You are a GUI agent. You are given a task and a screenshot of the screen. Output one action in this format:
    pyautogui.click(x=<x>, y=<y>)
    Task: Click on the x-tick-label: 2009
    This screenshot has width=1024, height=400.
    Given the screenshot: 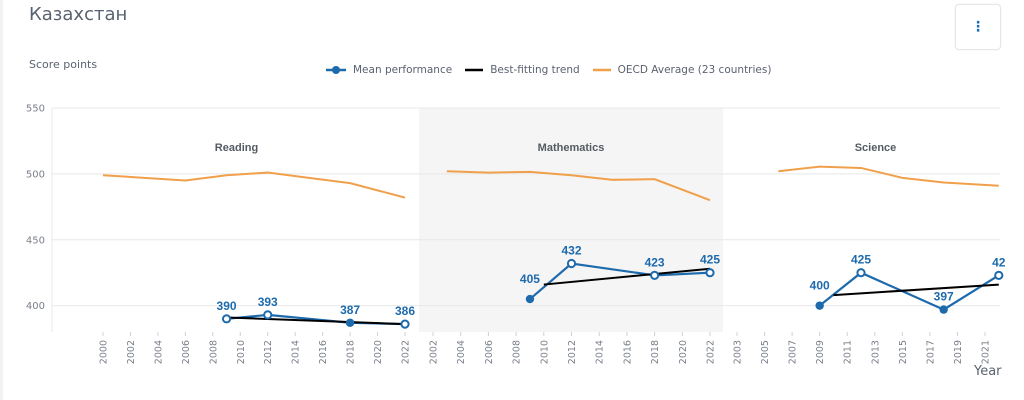 What is the action you would take?
    pyautogui.click(x=820, y=352)
    